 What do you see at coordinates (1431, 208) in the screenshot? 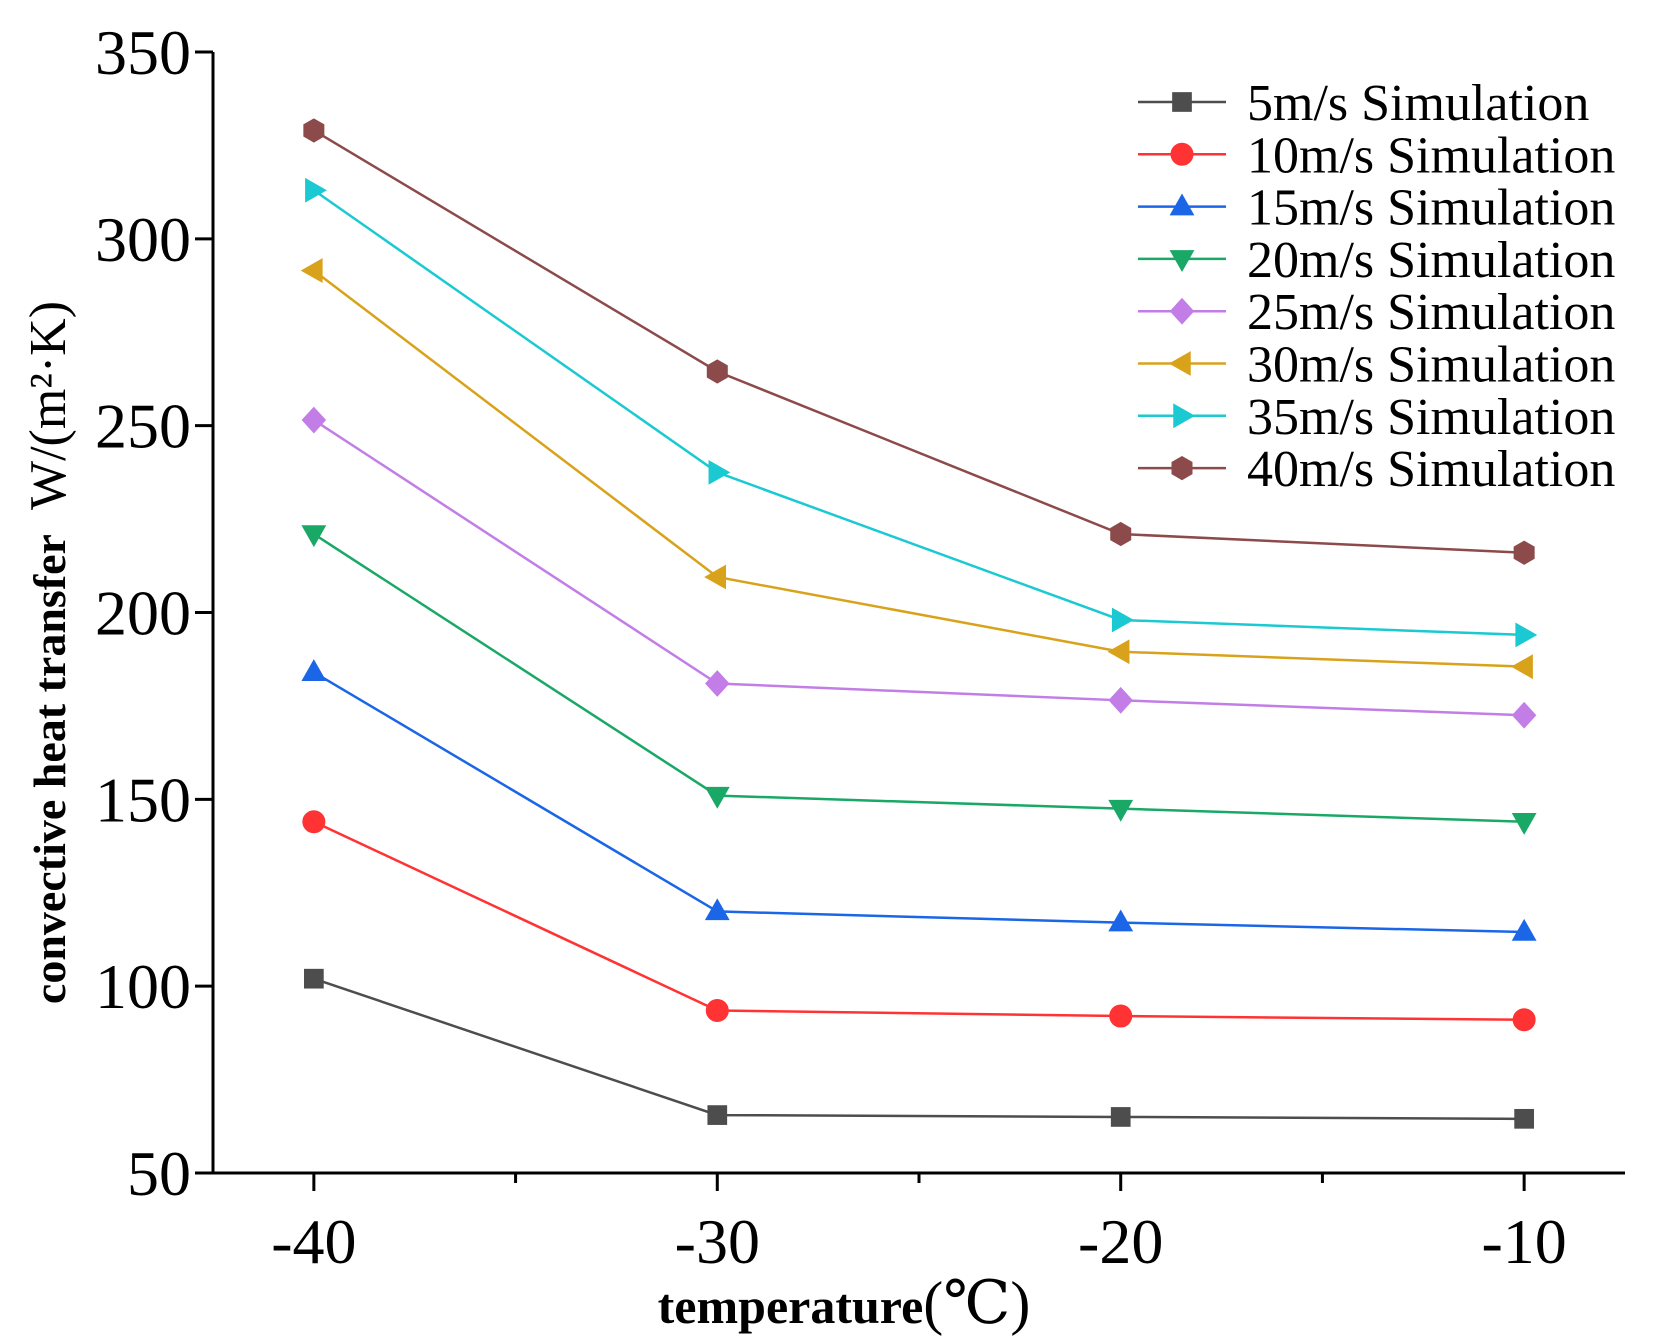
I see `legend-label: 15m/s Simulation` at bounding box center [1431, 208].